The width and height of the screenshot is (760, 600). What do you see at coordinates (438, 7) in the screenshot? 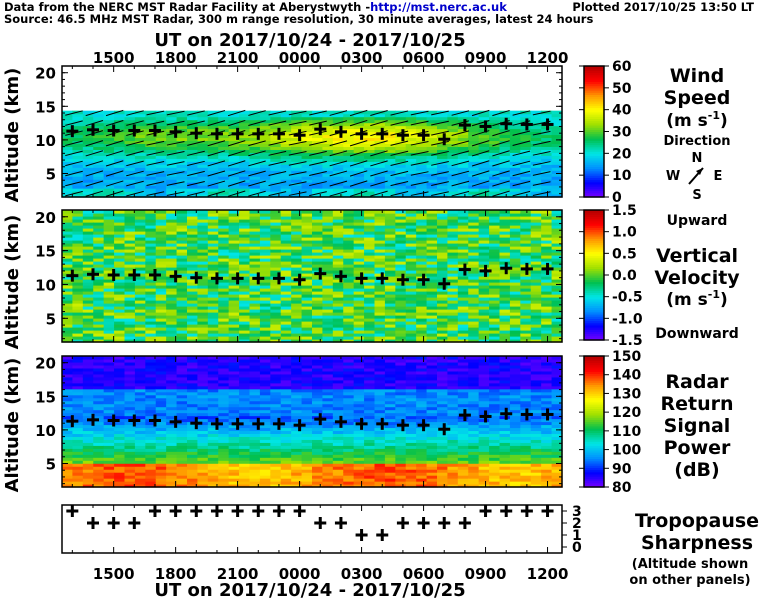
I see `header-link: http://mst.nerc.ac.uk` at bounding box center [438, 7].